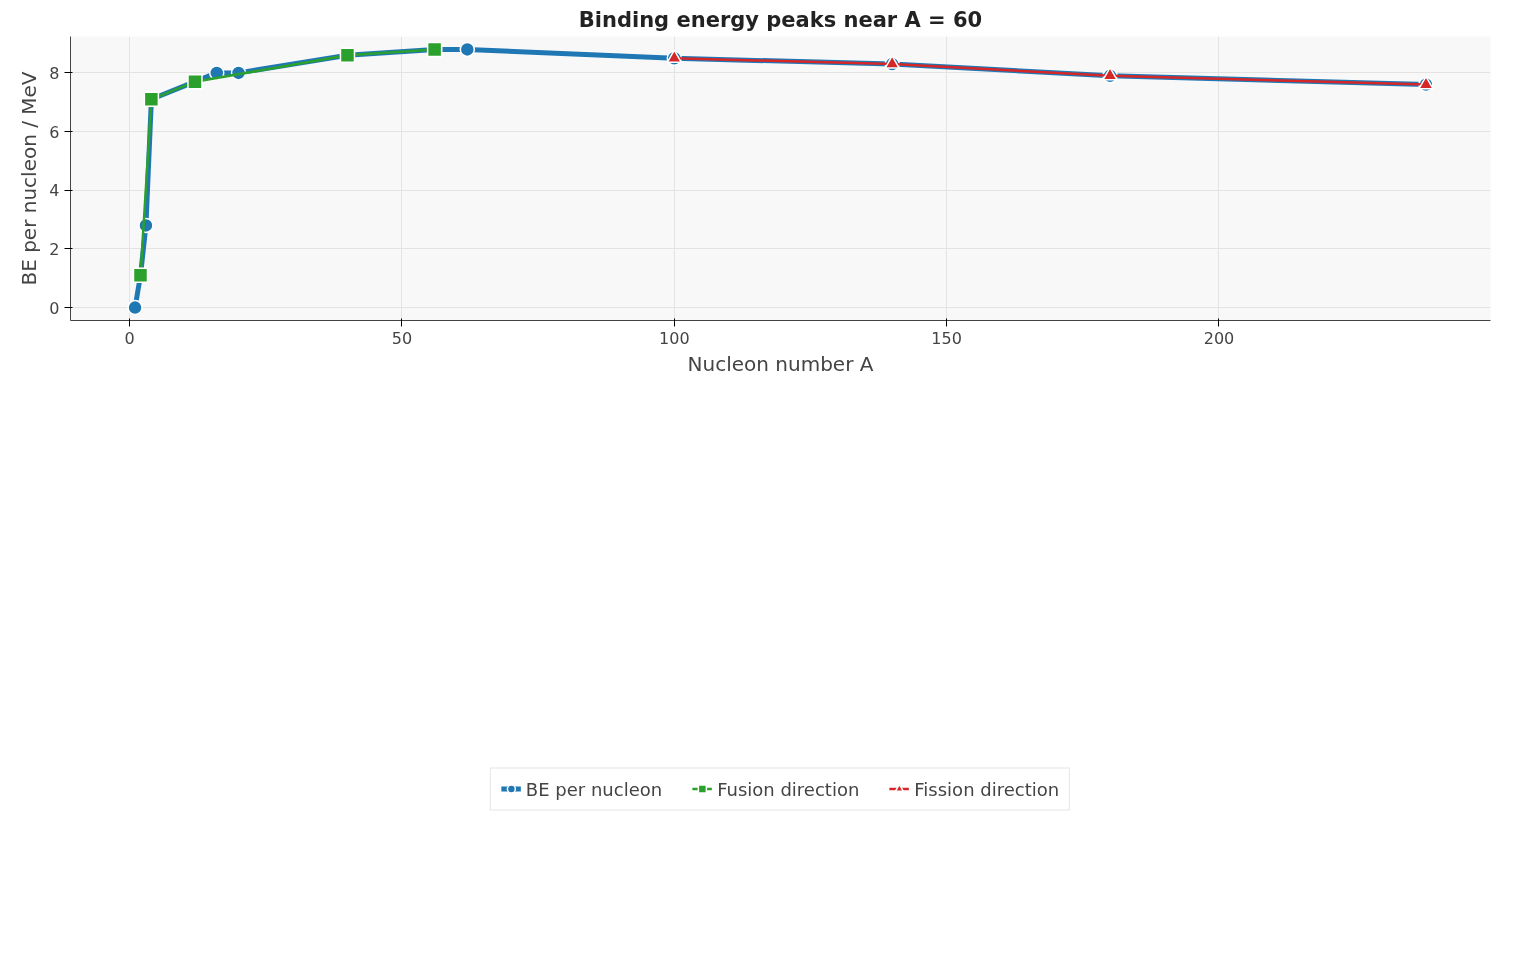 The width and height of the screenshot is (1520, 960). I want to click on legend-label: BE per nucleon, so click(594, 789).